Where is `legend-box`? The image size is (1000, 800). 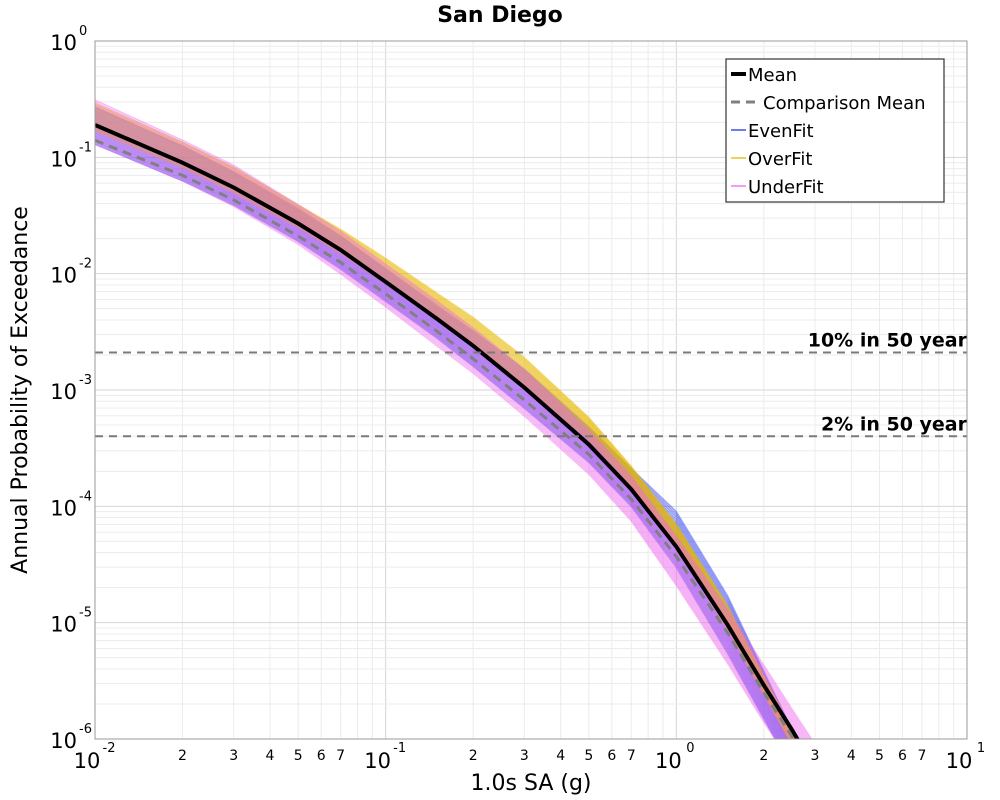 legend-box is located at coordinates (835, 130).